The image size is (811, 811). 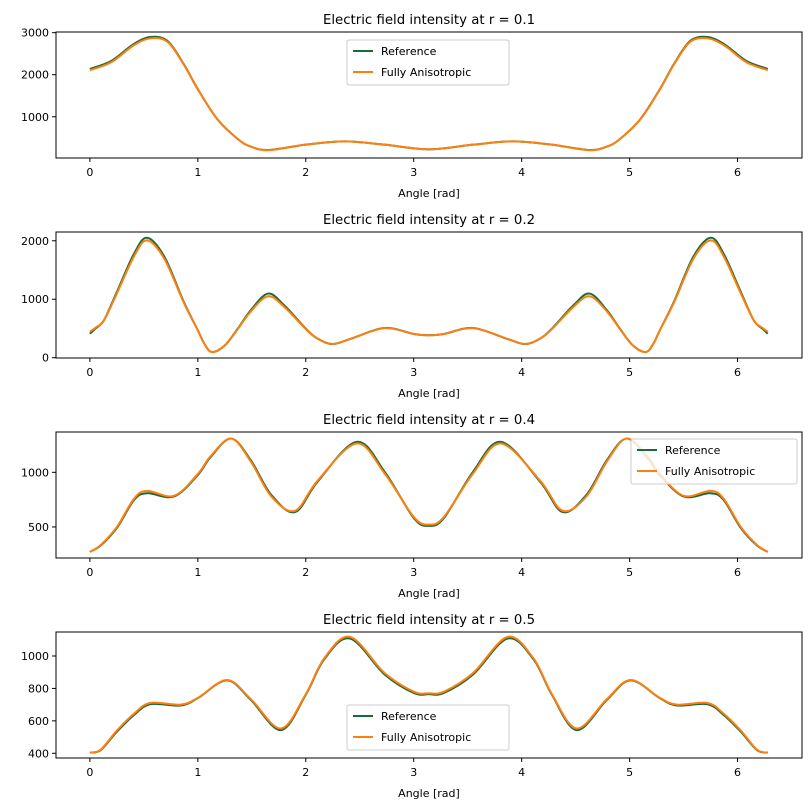 I want to click on subplot-title: Electric field intensity at r = 0.5, so click(x=429, y=620).